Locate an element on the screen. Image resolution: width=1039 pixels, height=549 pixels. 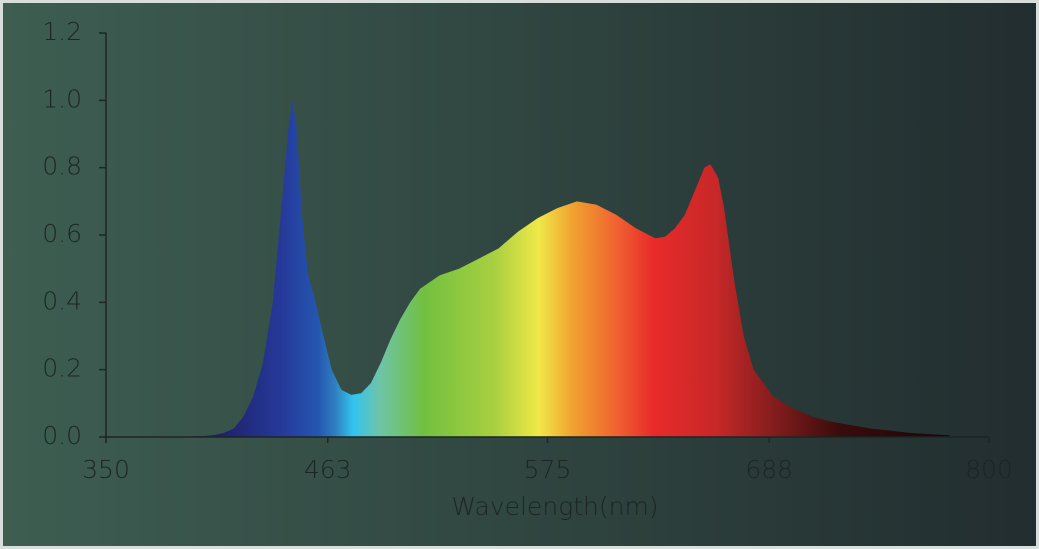
x-tick-label: 350 is located at coordinates (106, 469).